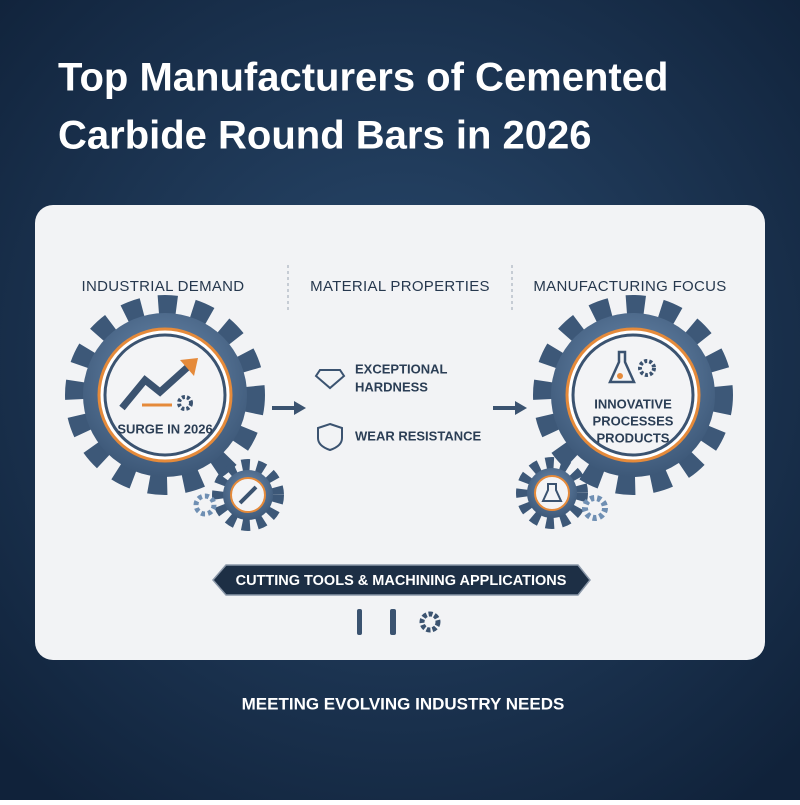 The width and height of the screenshot is (800, 805). Describe the element at coordinates (163, 286) in the screenshot. I see `column-heading: INDUSTRIAL DEMAND` at that location.